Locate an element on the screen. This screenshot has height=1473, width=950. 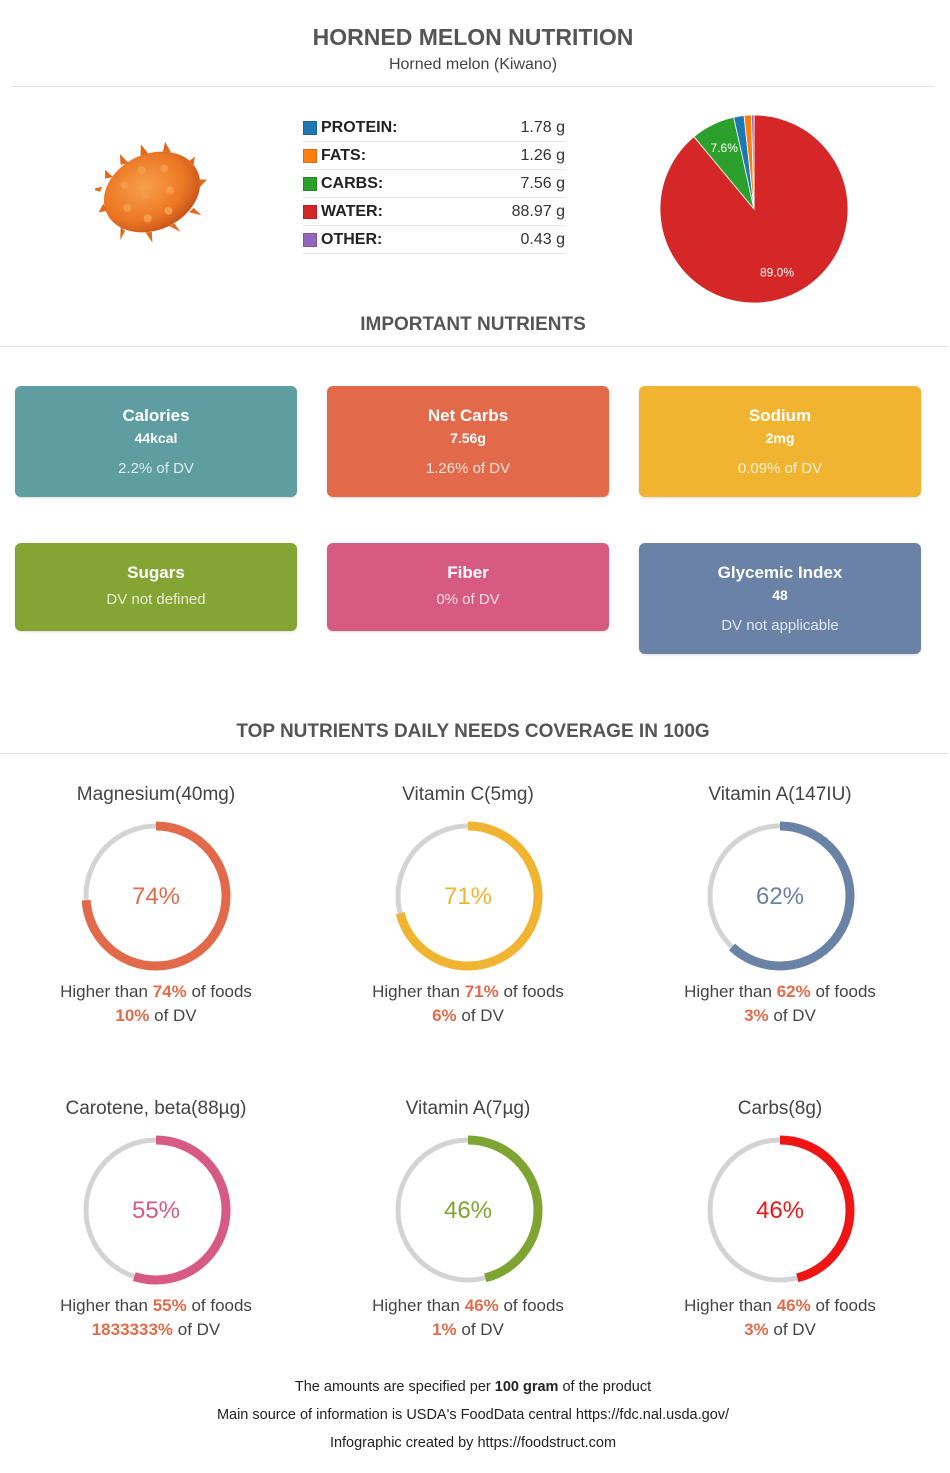
header-divider is located at coordinates (473, 86).